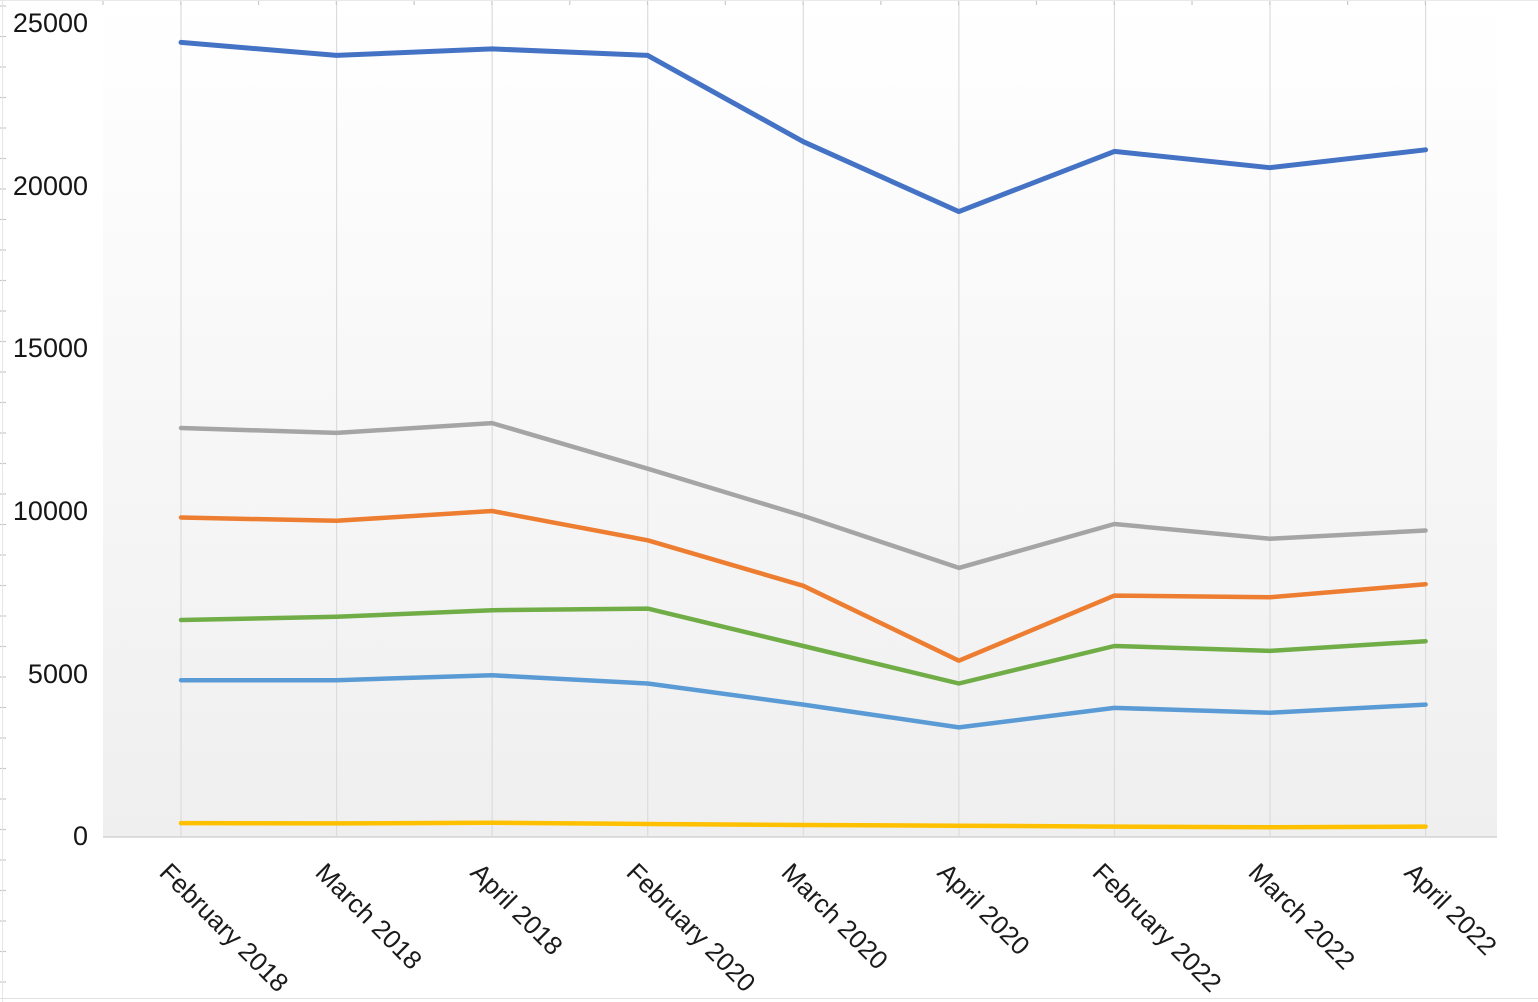 This screenshot has width=1538, height=1002. Describe the element at coordinates (2, 501) in the screenshot. I see `page-left-border` at that location.